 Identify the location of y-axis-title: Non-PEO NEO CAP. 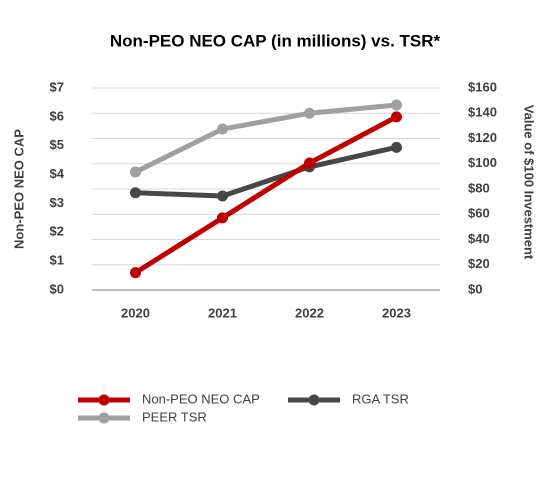
(18, 189).